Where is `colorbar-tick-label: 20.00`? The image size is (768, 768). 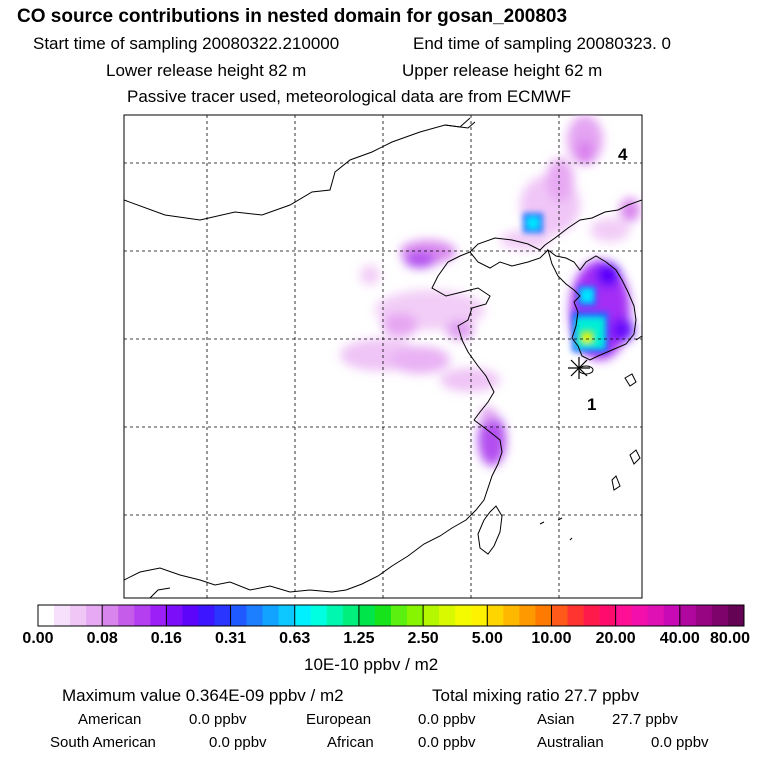
colorbar-tick-label: 20.00 is located at coordinates (615, 638).